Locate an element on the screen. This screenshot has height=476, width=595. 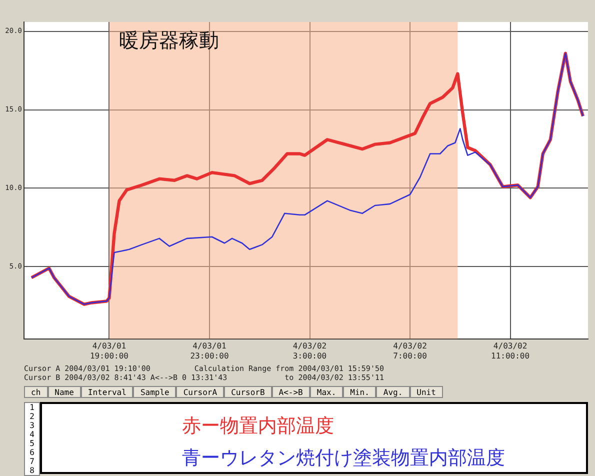
text: CursorB is located at coordinates (248, 392).